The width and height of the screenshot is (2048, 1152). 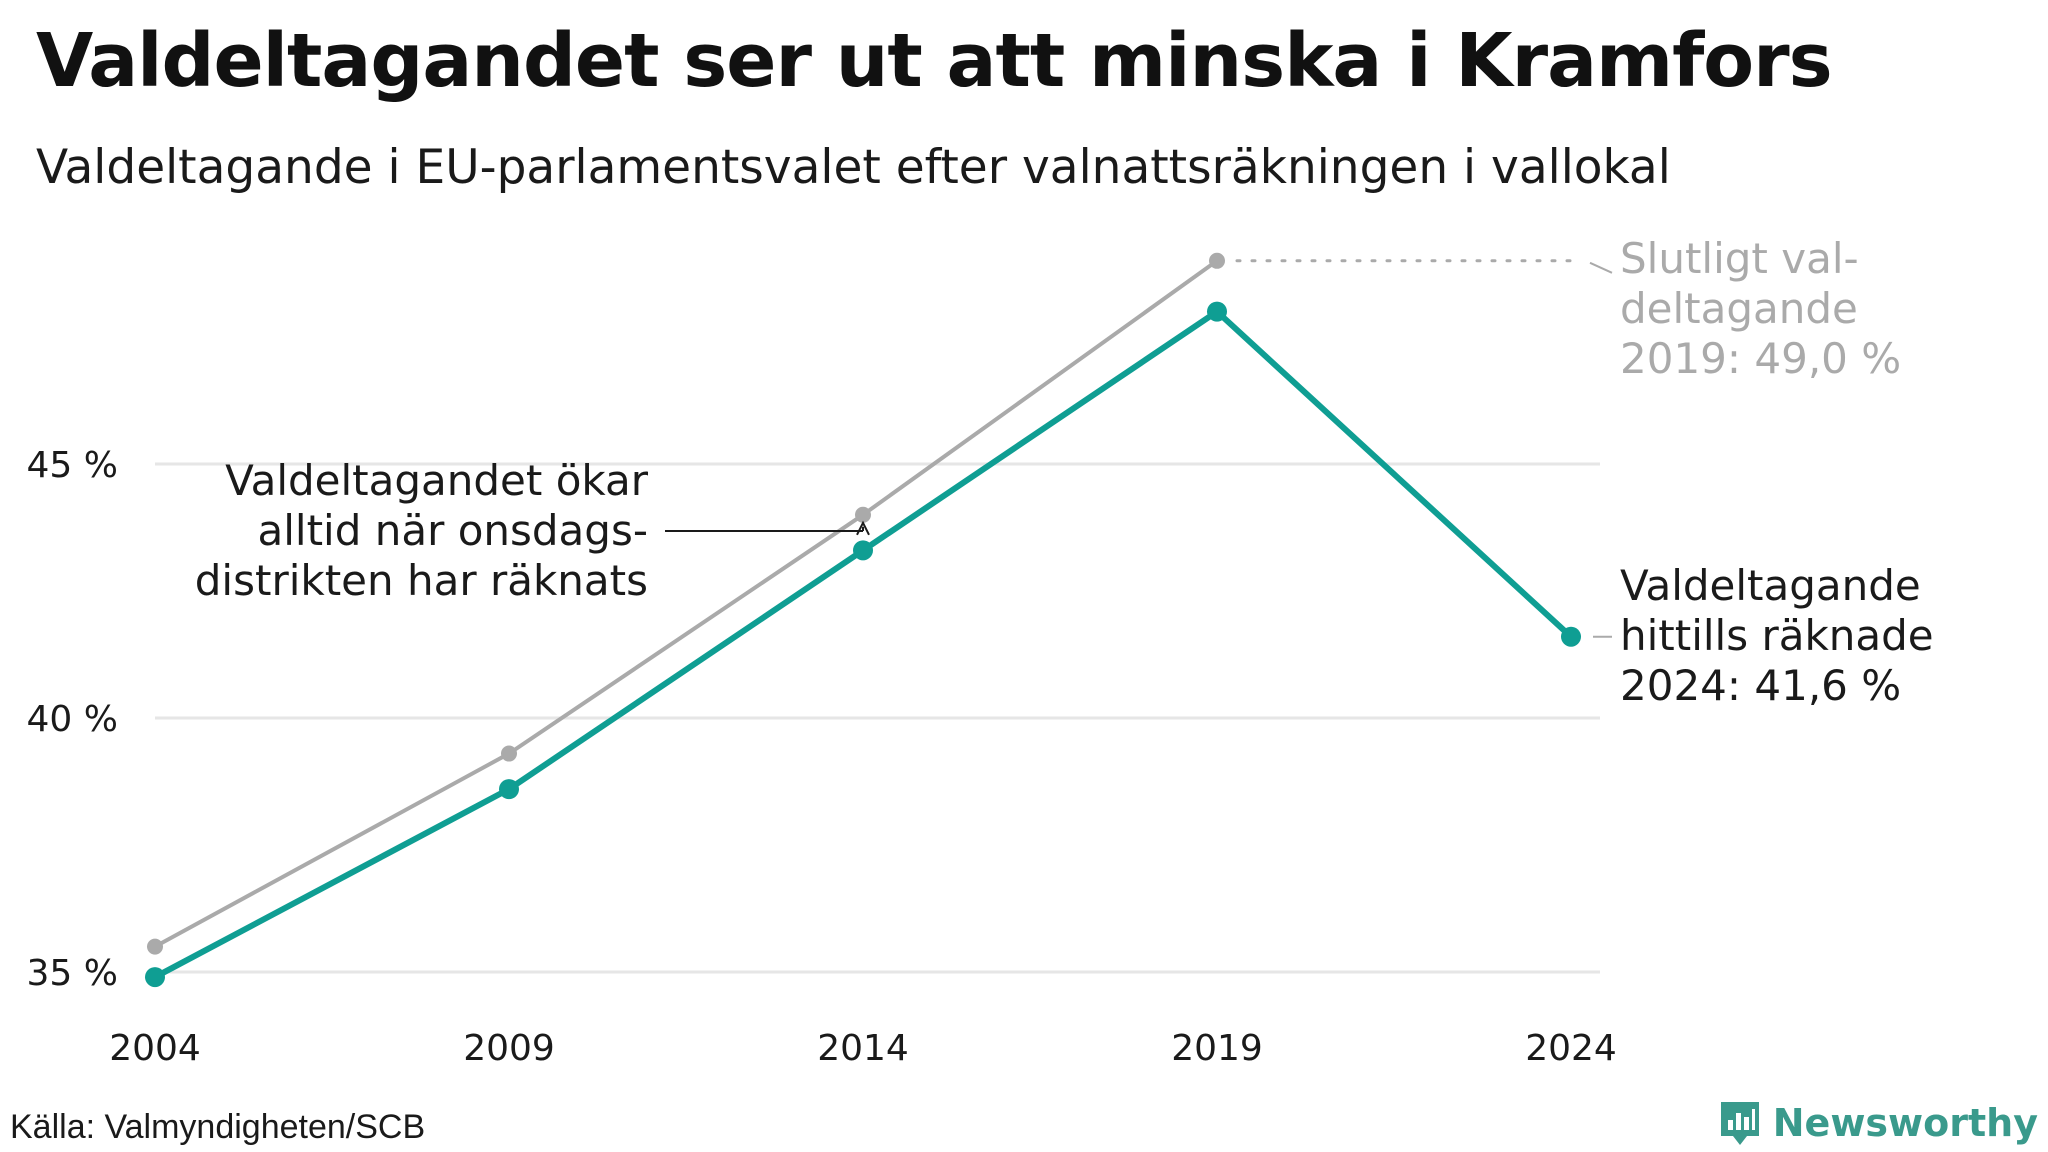 What do you see at coordinates (72, 465) in the screenshot?
I see `y-tick-label: 45 %` at bounding box center [72, 465].